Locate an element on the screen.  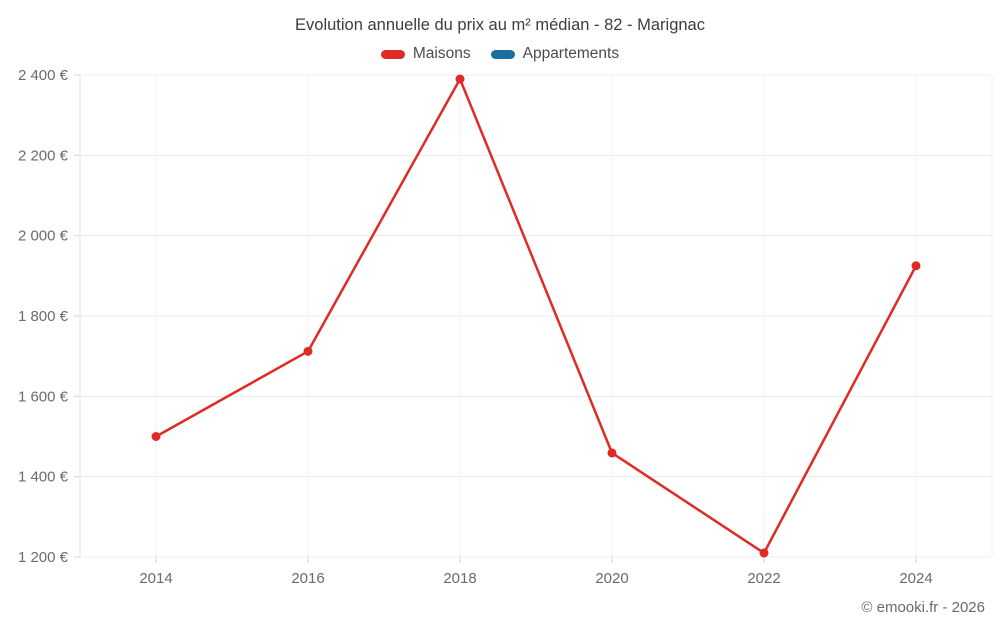
data-point-maisons-2014 is located at coordinates (156, 436).